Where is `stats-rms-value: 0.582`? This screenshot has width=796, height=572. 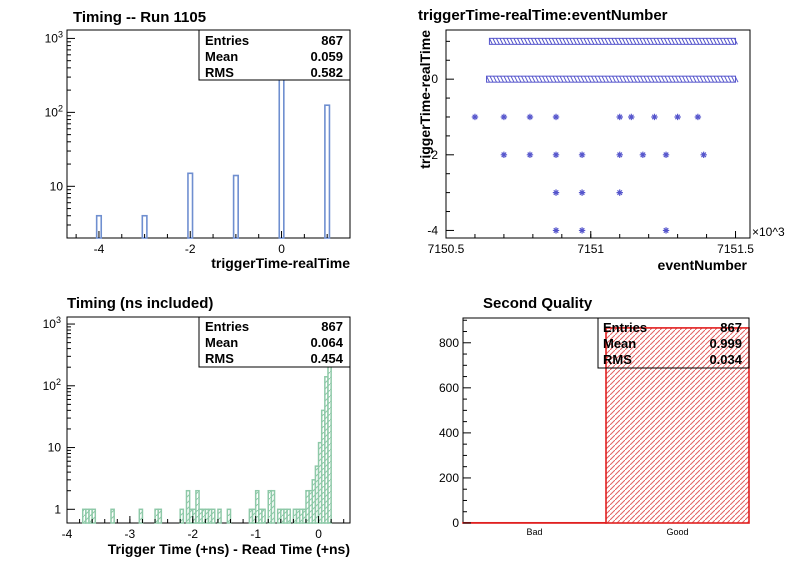 stats-rms-value: 0.582 is located at coordinates (326, 72).